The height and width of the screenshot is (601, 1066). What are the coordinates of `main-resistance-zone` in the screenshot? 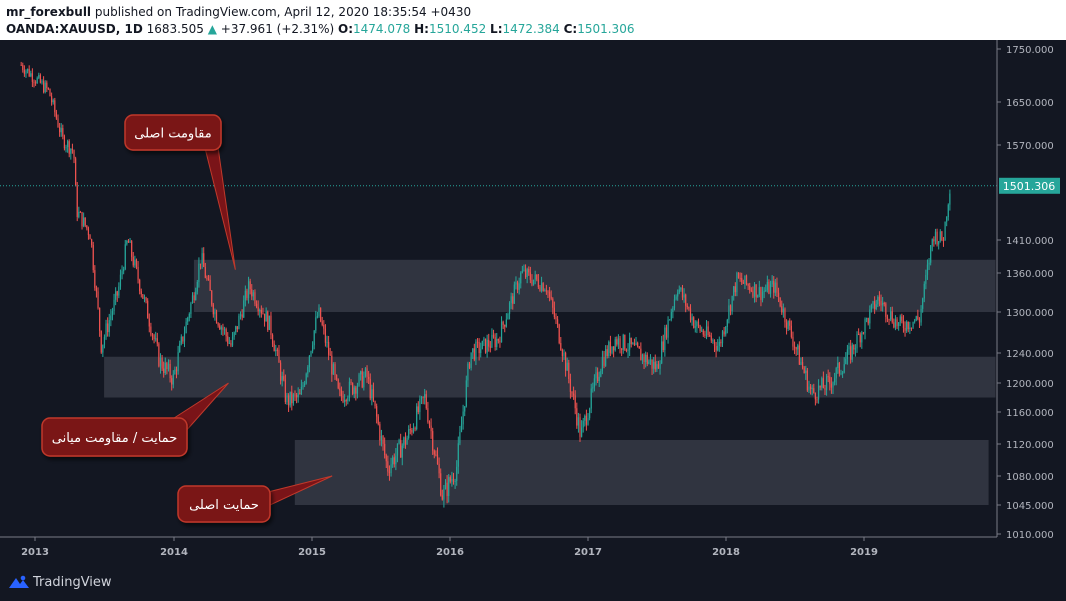 It's located at (594, 285).